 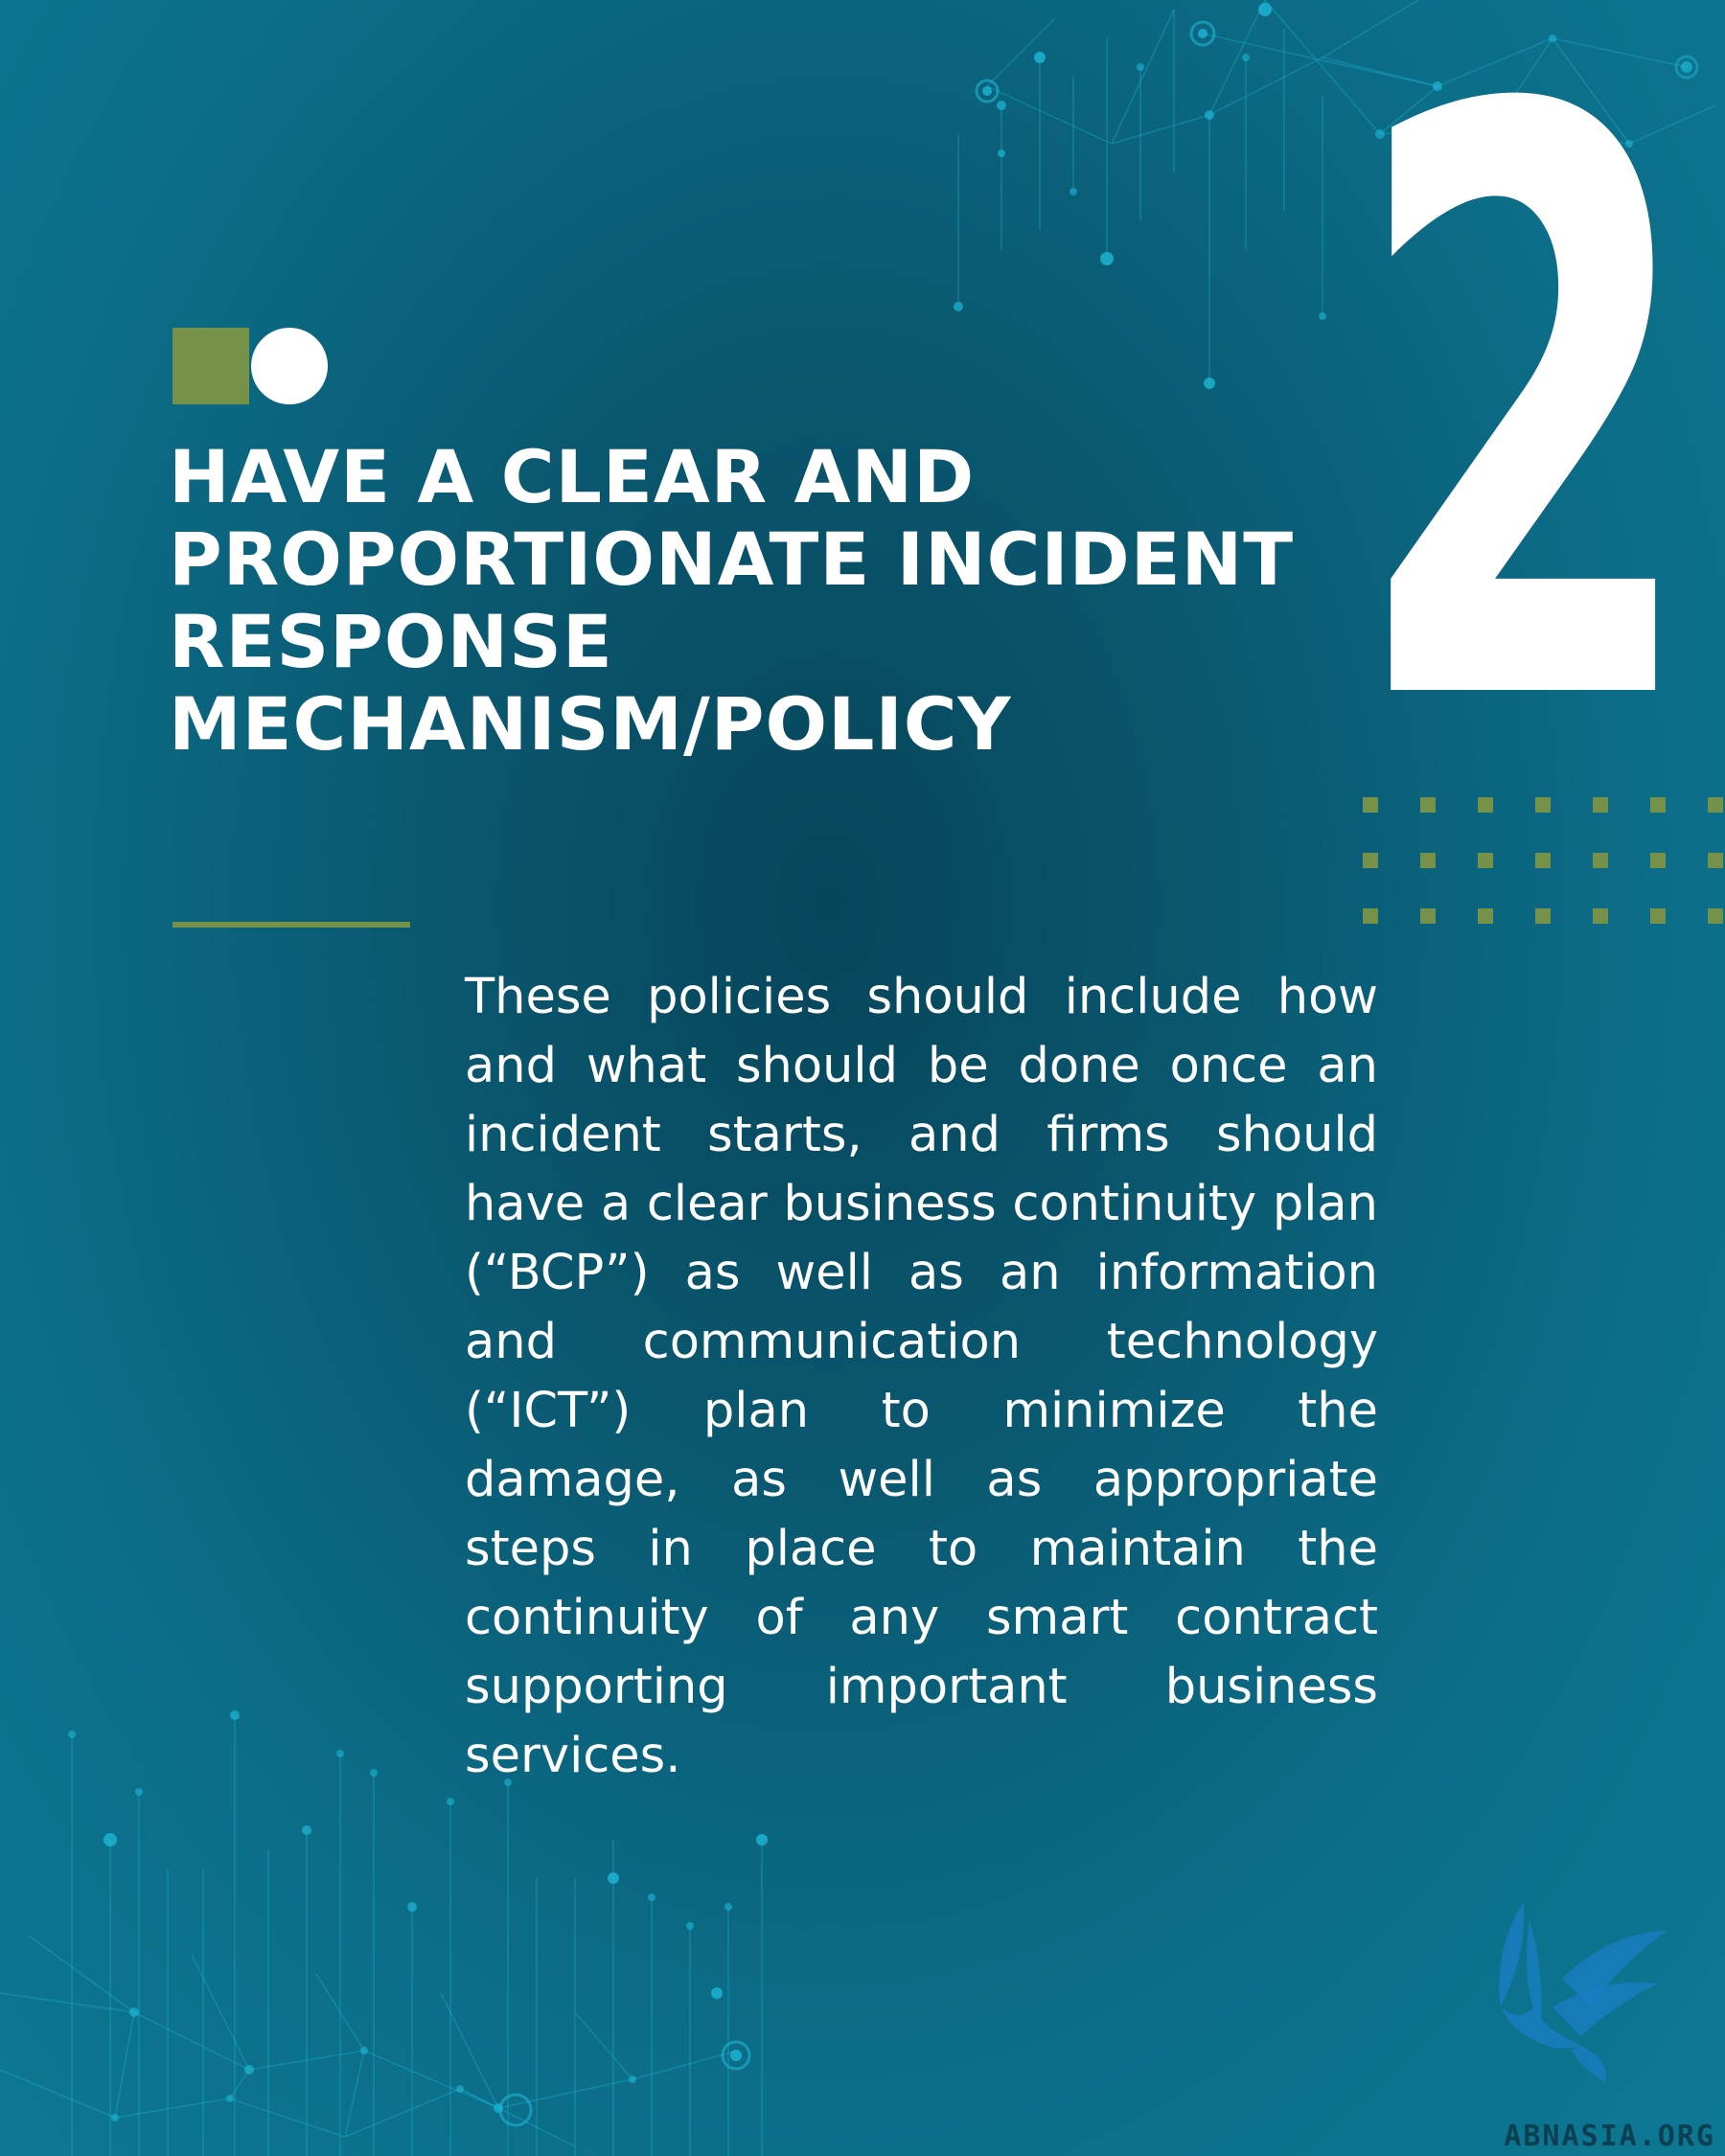 I want to click on heading-line: HAVE A CLEAR AND, so click(x=572, y=476).